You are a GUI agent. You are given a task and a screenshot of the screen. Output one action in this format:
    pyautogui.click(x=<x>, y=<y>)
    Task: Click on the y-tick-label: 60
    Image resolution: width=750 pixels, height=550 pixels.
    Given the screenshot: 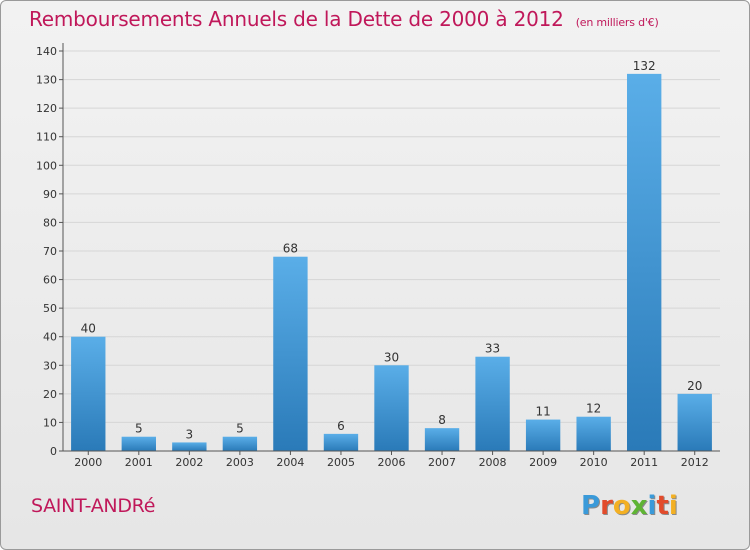 What is the action you would take?
    pyautogui.click(x=50, y=280)
    